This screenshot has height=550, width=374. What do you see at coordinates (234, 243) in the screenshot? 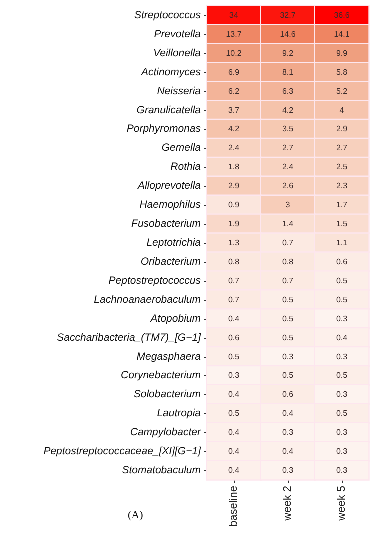
I see `data-label: 1.3` at bounding box center [234, 243].